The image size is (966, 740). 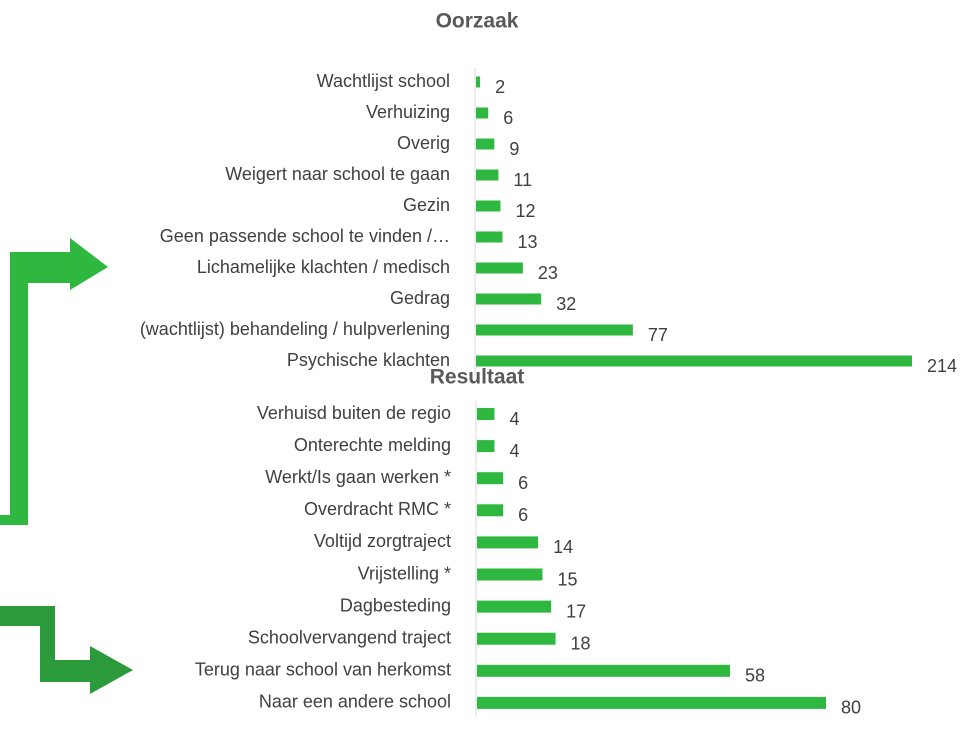 What do you see at coordinates (372, 445) in the screenshot?
I see `category-label: Onterechte melding` at bounding box center [372, 445].